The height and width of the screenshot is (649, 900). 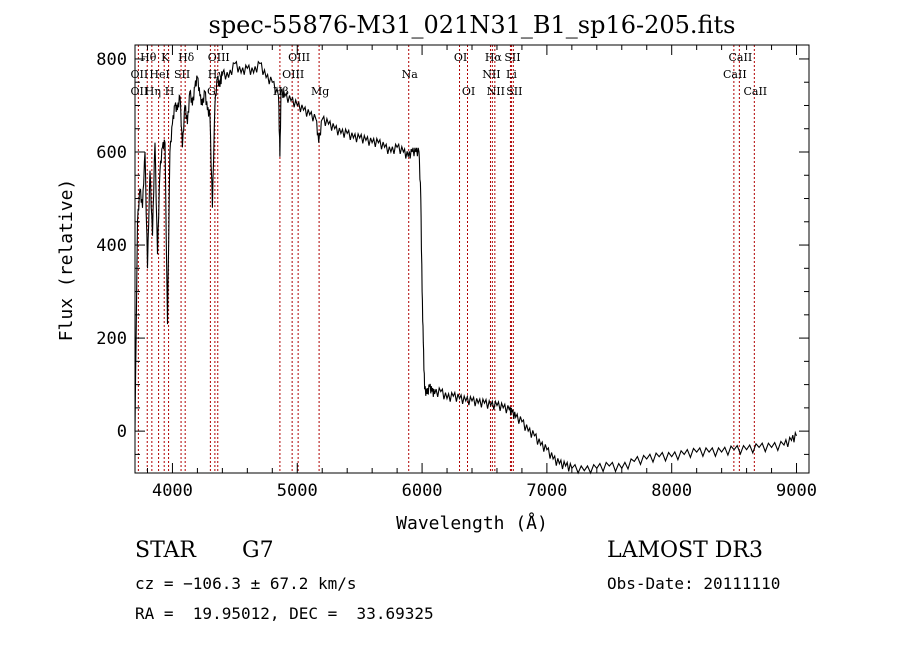 What do you see at coordinates (159, 74) in the screenshot?
I see `line-label: HeI` at bounding box center [159, 74].